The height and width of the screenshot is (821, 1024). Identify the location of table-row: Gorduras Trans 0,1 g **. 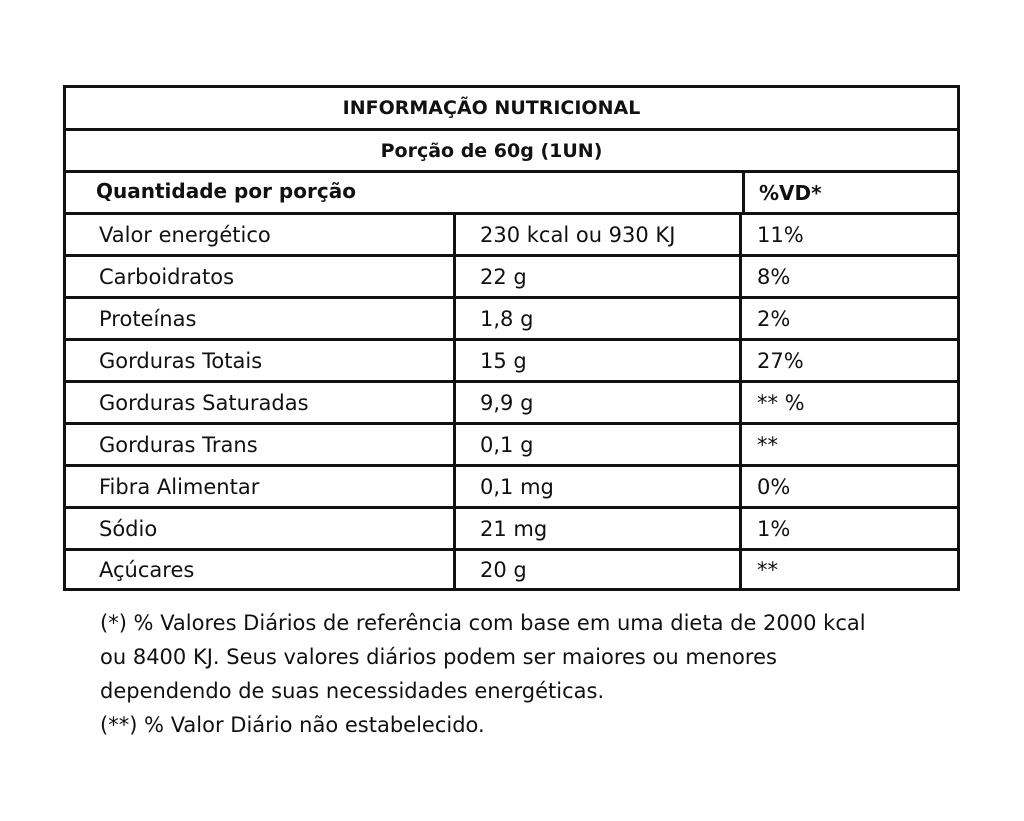
(511, 446).